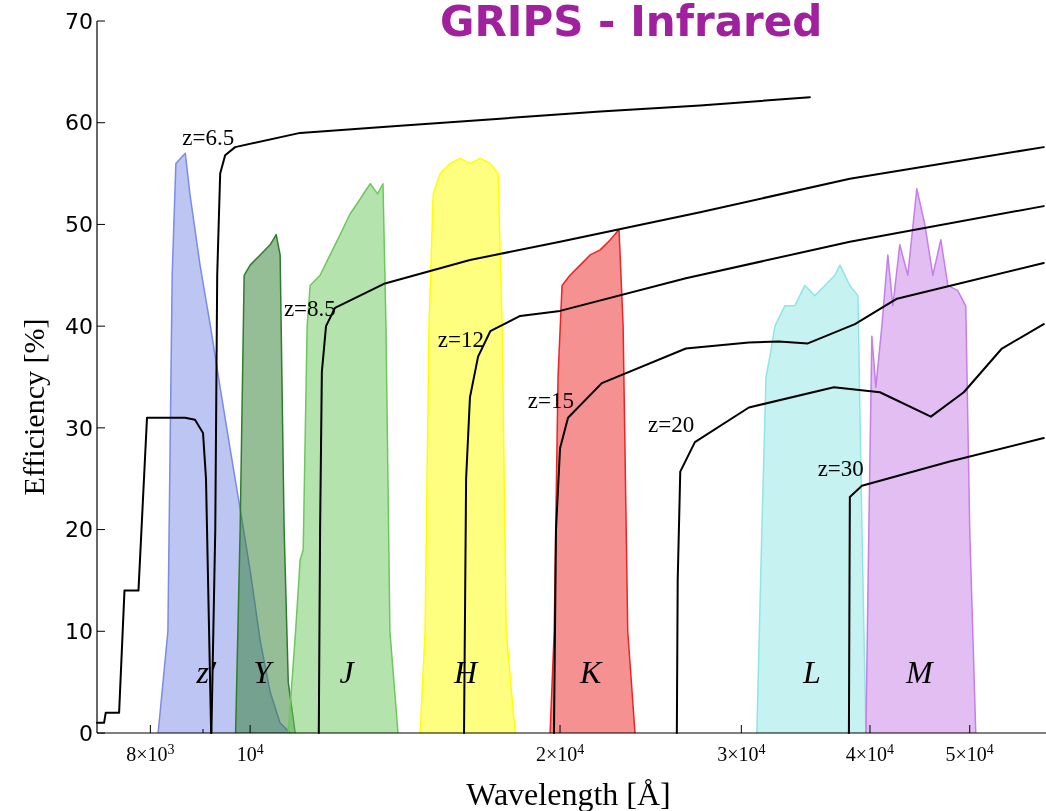 This screenshot has width=1046, height=811. Describe the element at coordinates (969, 753) in the screenshot. I see `x-tick-label: 5×10$^{4}$` at that location.